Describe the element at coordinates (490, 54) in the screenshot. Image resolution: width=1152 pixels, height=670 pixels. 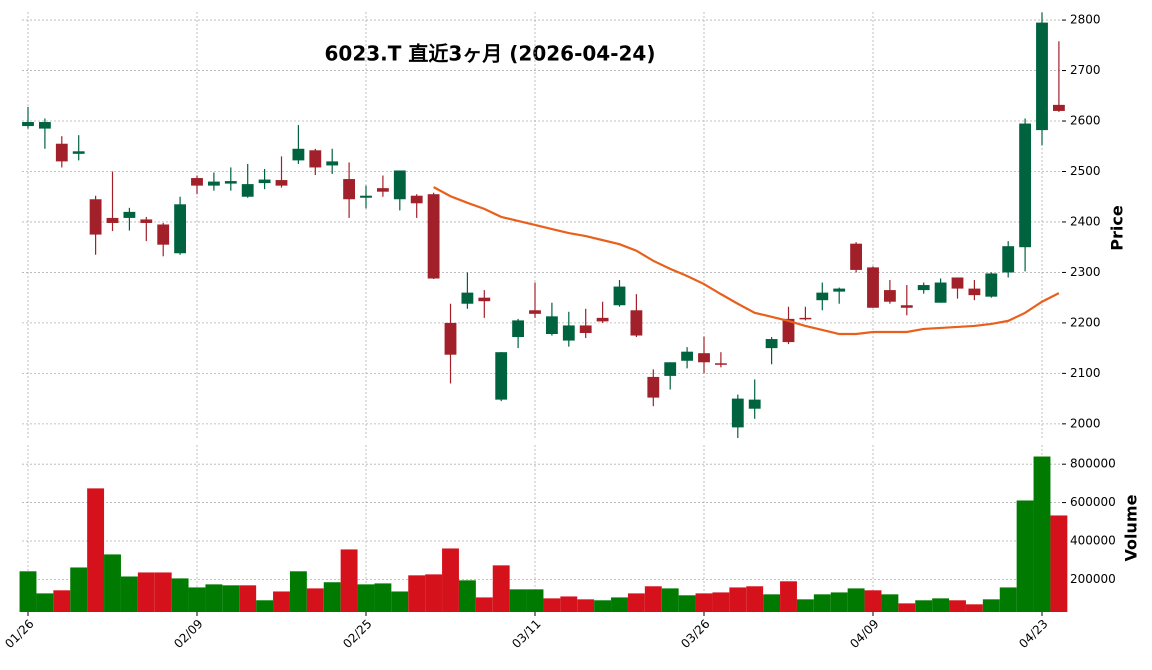
I see `chart-title: 6023.T 直近3ヶ月 (2026-04-24)` at that location.